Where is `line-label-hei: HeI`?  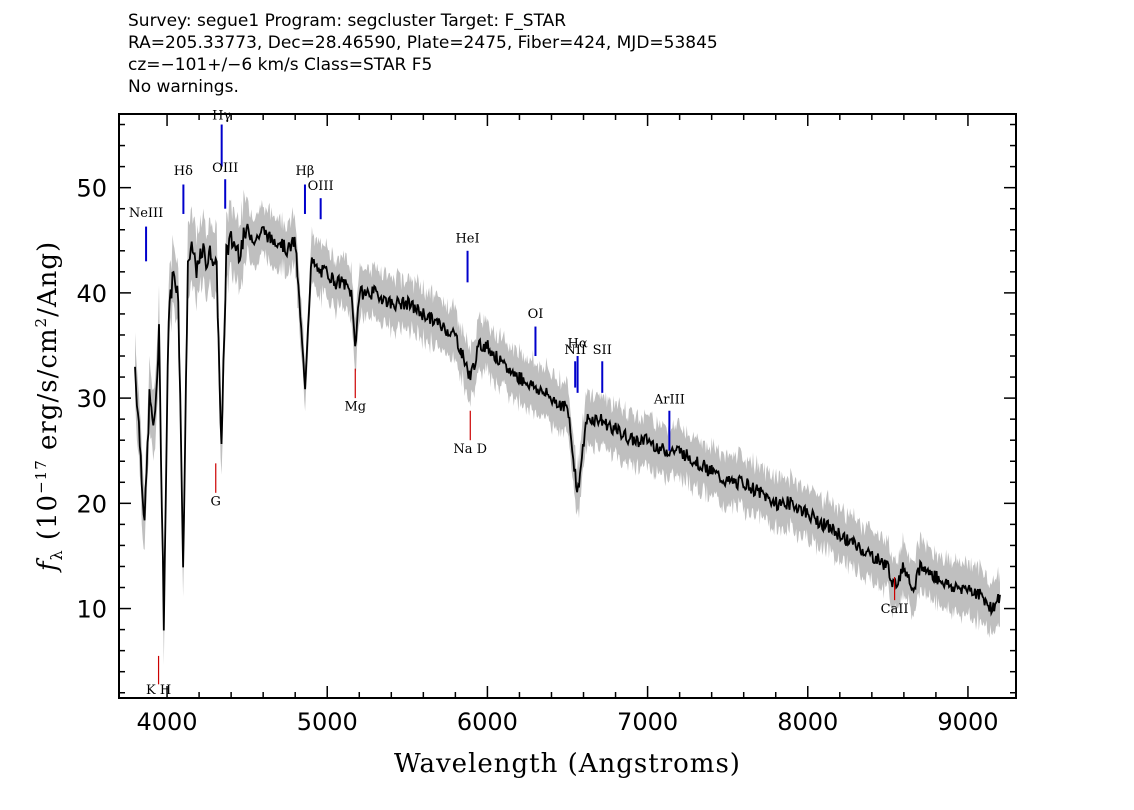
line-label-hei: HeI is located at coordinates (467, 238).